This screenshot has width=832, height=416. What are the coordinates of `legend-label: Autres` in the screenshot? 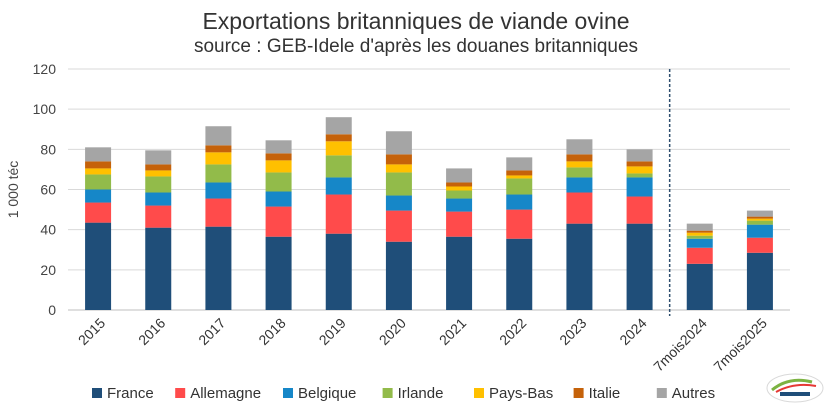 It's located at (693, 393).